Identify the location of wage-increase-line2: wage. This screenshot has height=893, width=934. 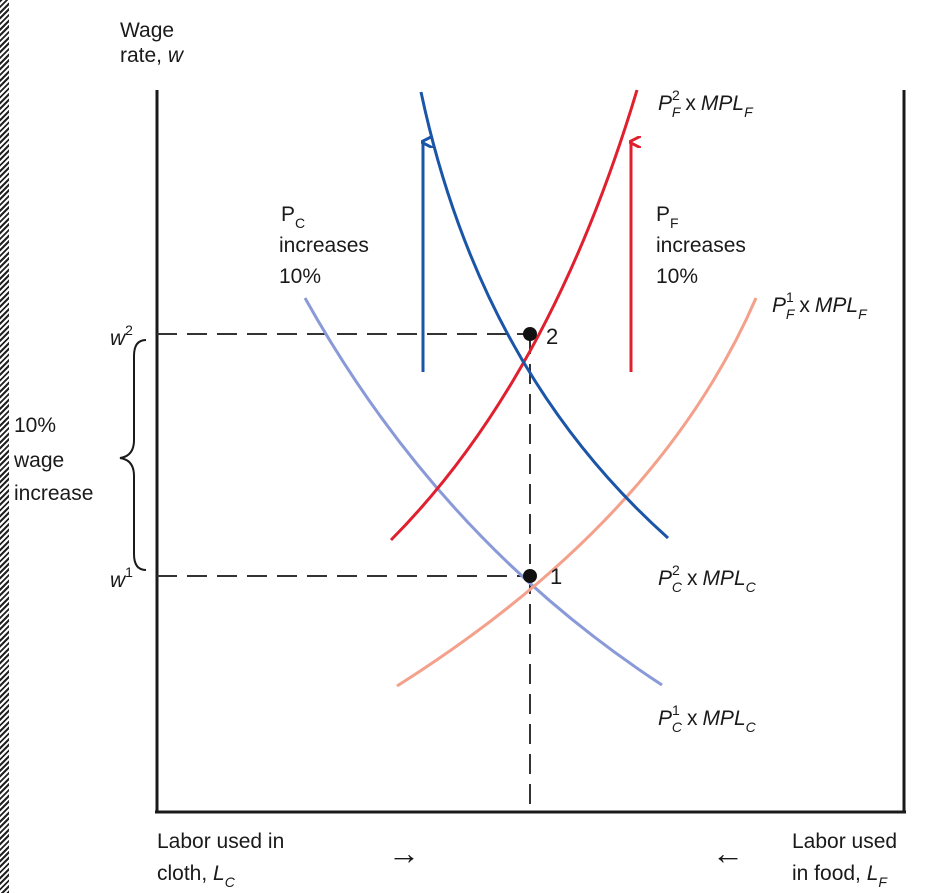
(38, 460).